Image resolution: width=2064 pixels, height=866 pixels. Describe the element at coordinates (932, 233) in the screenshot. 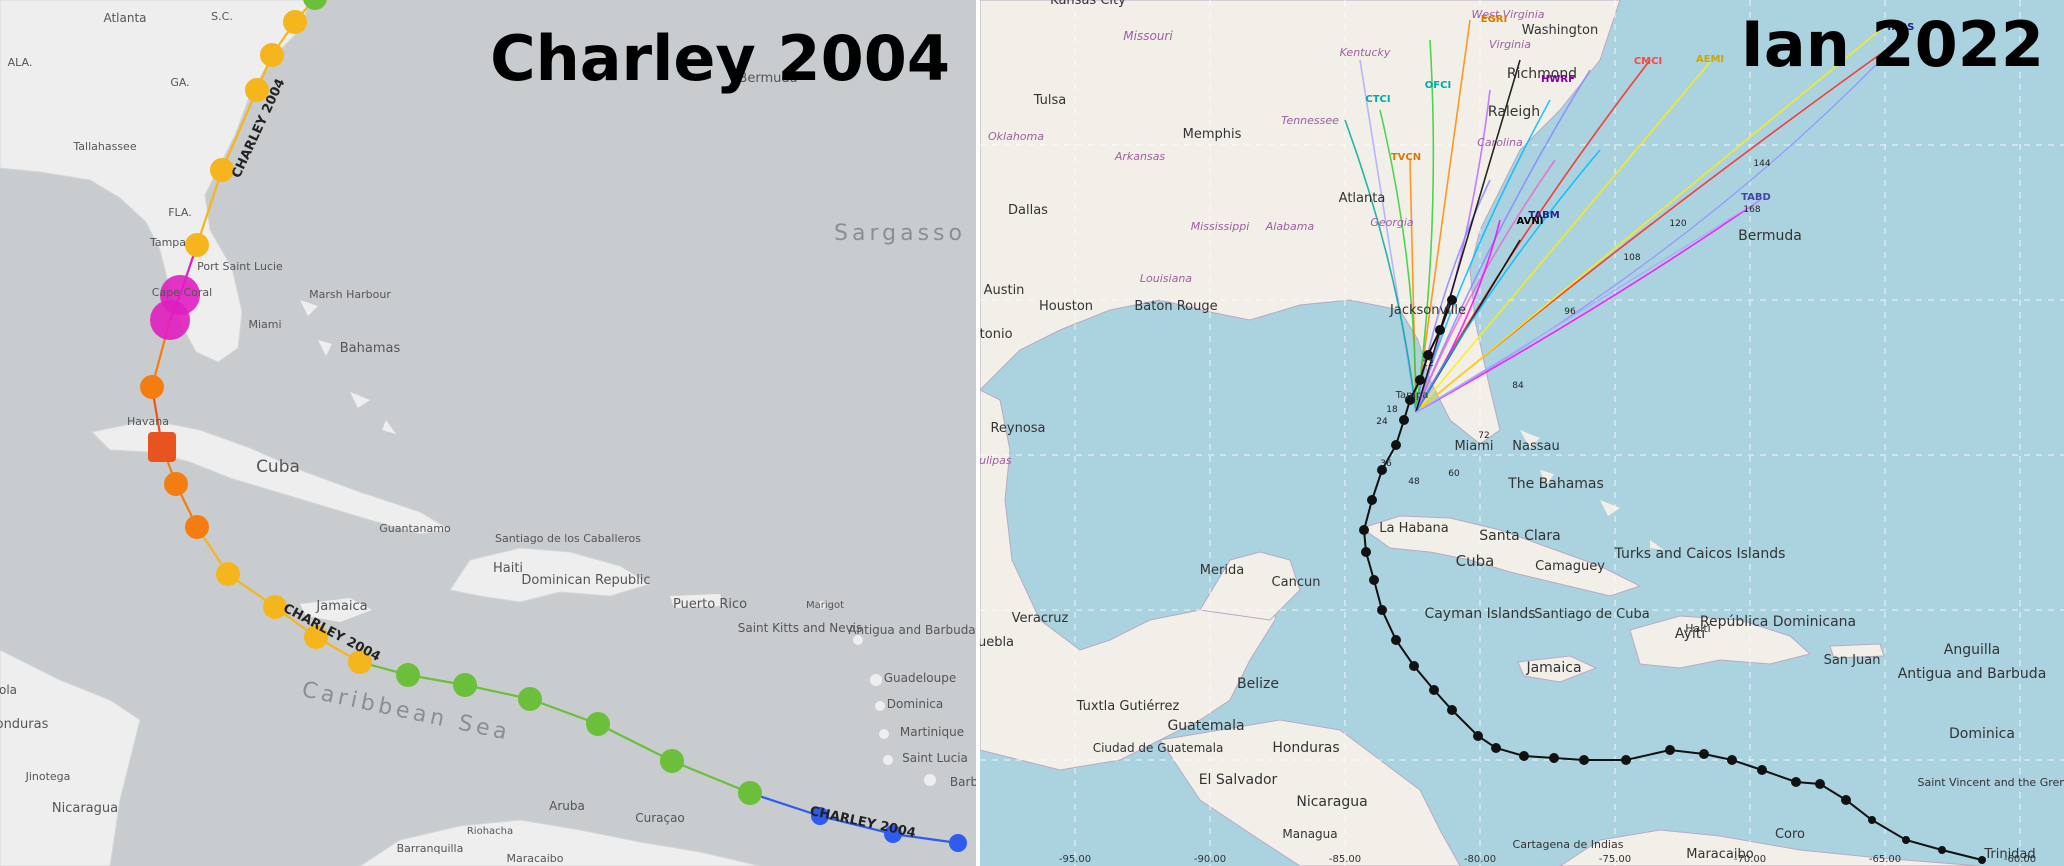

I see `place-label-sargasso-sea: Sargasso Sea` at that location.